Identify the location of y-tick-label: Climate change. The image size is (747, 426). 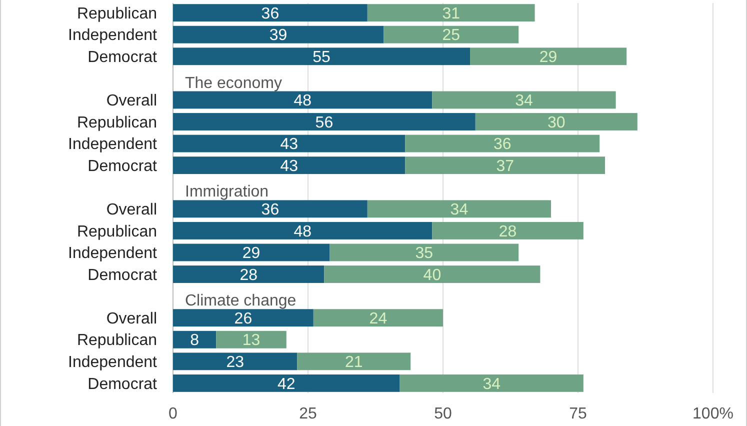
(240, 301).